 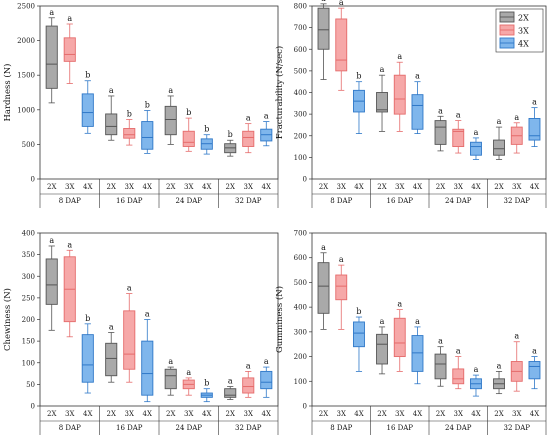 What do you see at coordinates (28, 298) in the screenshot?
I see `y-tick-label: 250` at bounding box center [28, 298].